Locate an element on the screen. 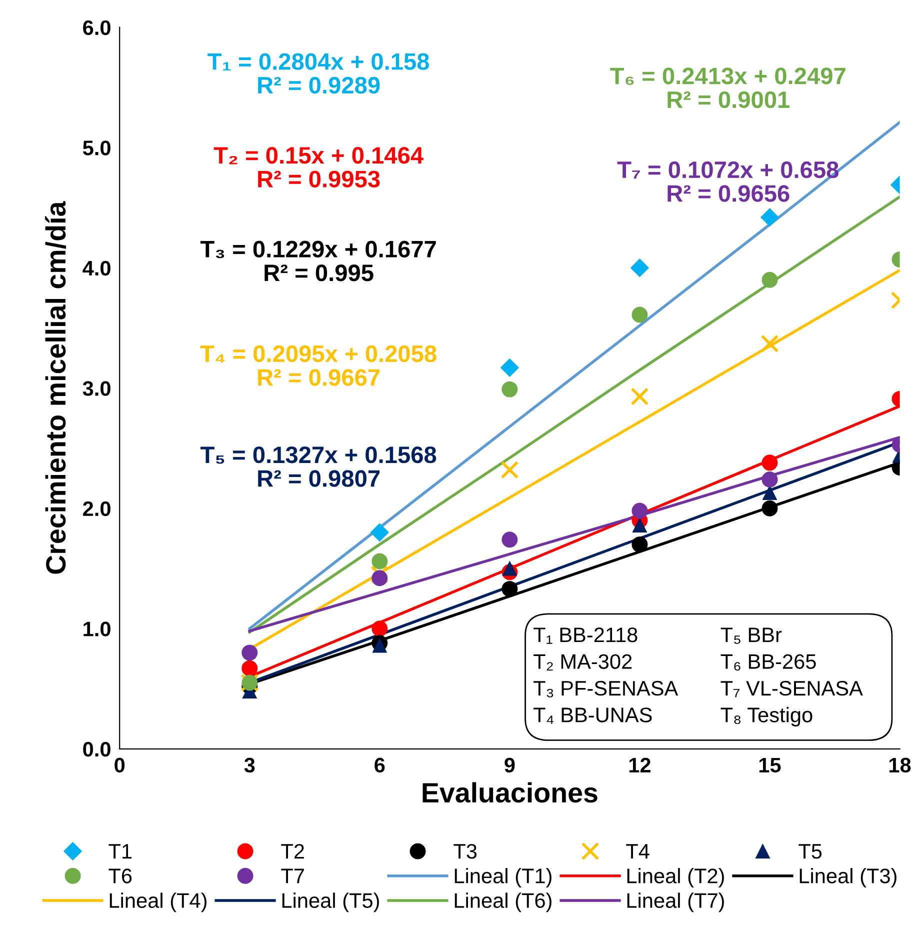 The image size is (920, 942). y-tick-label: 3.0 is located at coordinates (96, 388).